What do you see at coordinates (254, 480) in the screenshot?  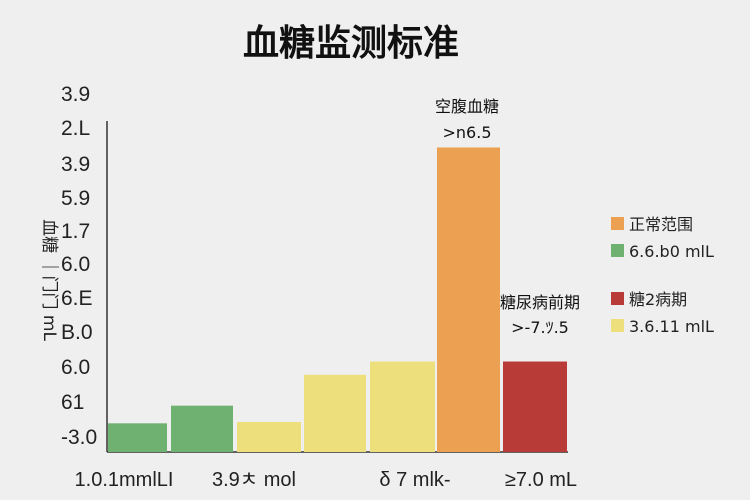 I see `x-tick-label: 3.9ㅊ mol` at bounding box center [254, 480].